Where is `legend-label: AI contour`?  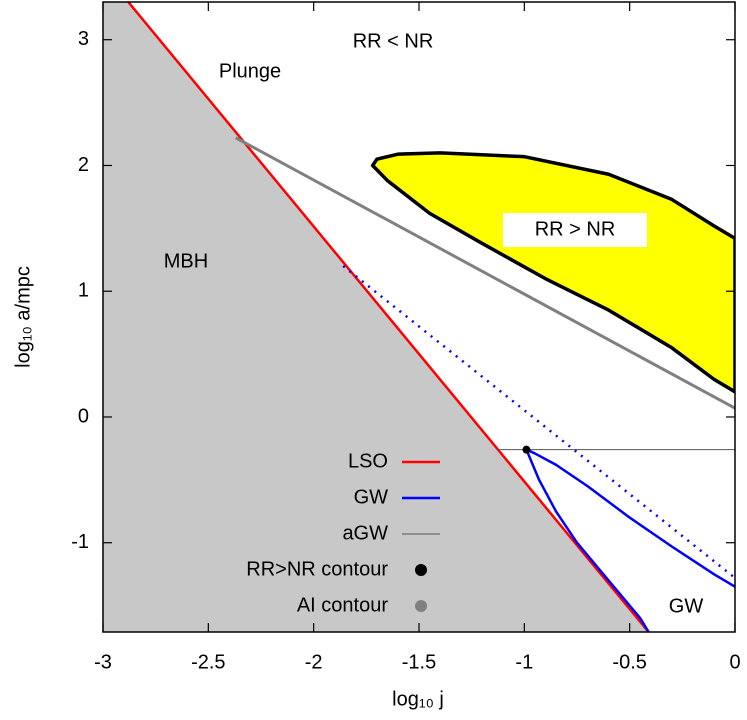
legend-label: AI contour is located at coordinates (343, 605).